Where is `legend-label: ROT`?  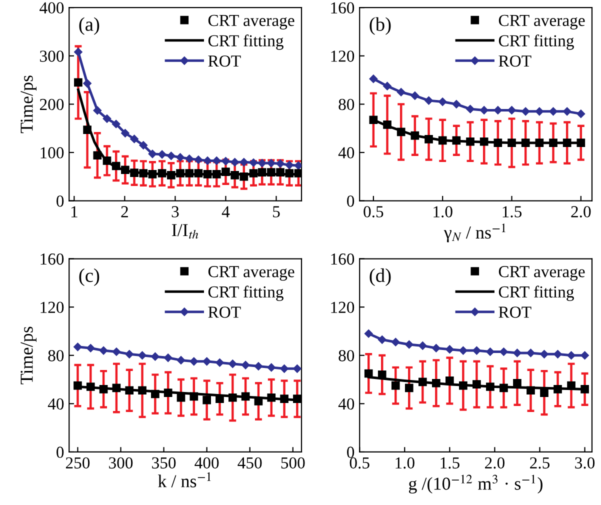
legend-label: ROT is located at coordinates (224, 61).